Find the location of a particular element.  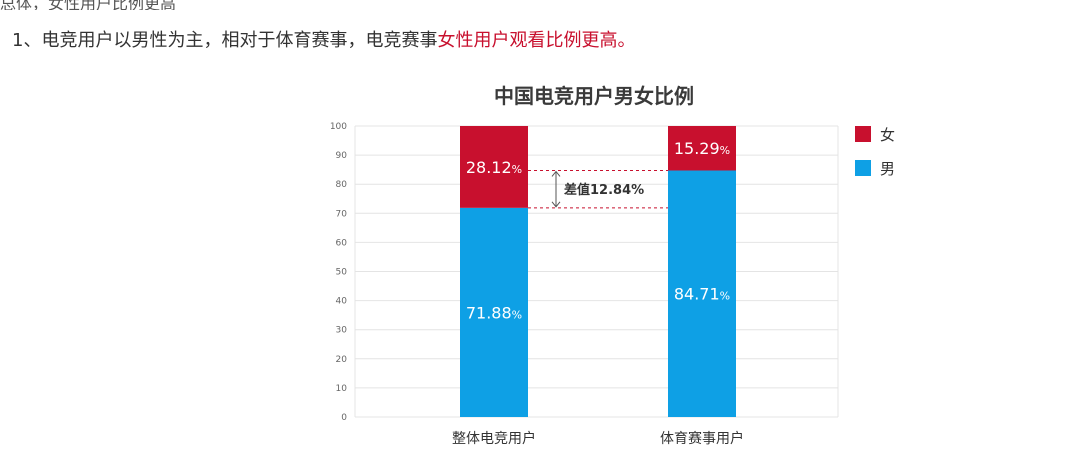

annotation-arrow-up is located at coordinates (556, 173).